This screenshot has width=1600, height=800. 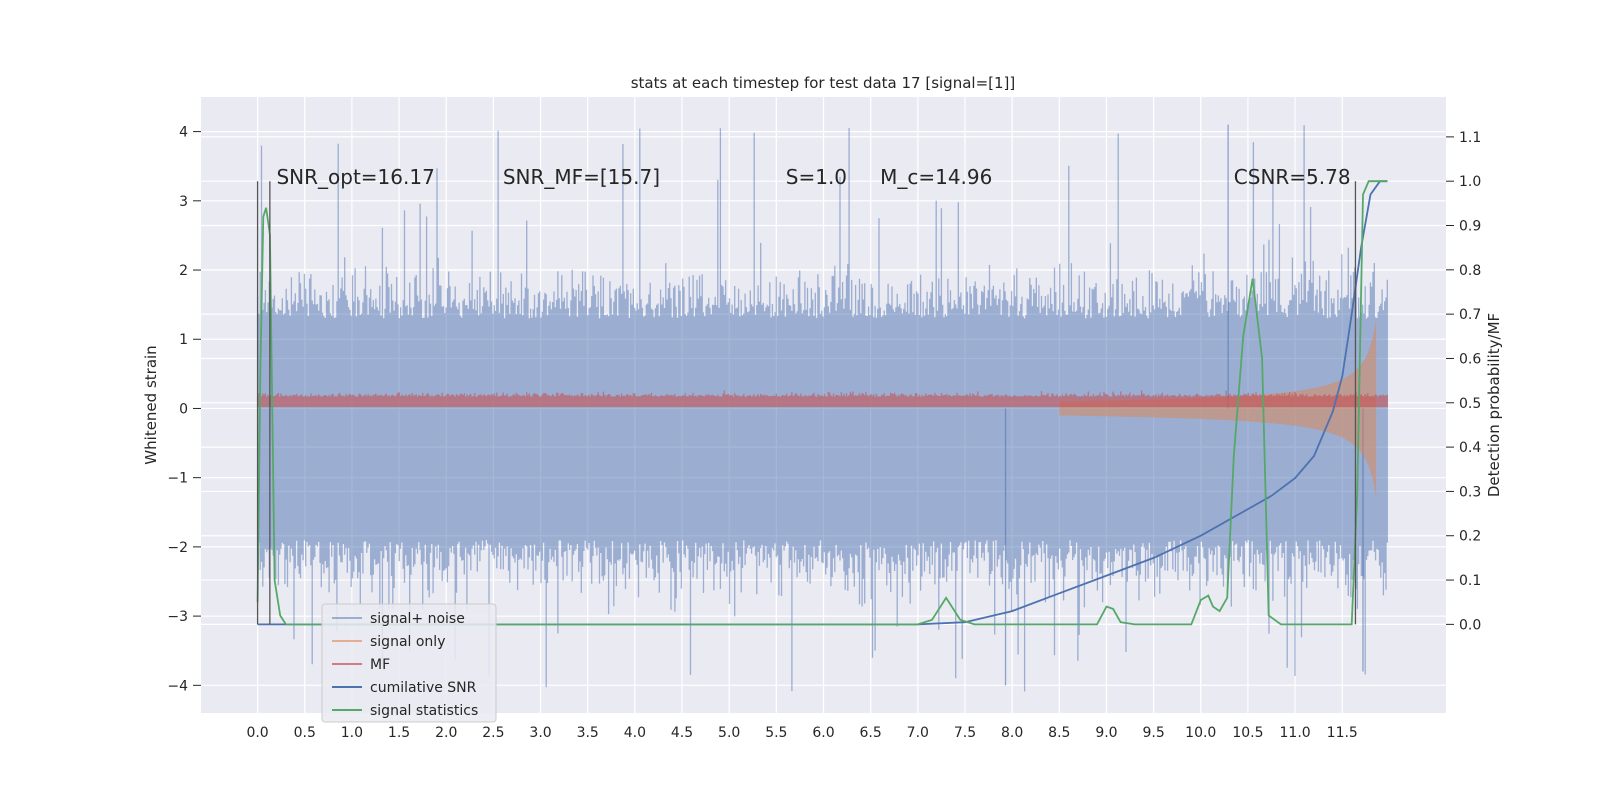 I want to click on y-left-tick-label: 1, so click(x=183, y=340).